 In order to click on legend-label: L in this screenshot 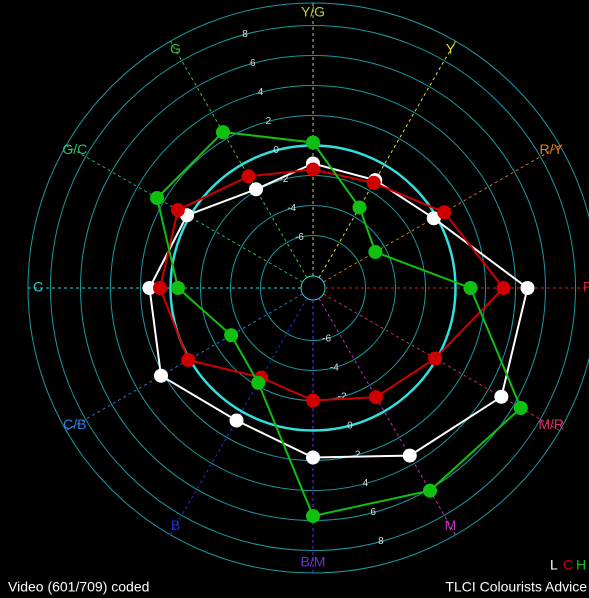, I will do `click(554, 565)`.